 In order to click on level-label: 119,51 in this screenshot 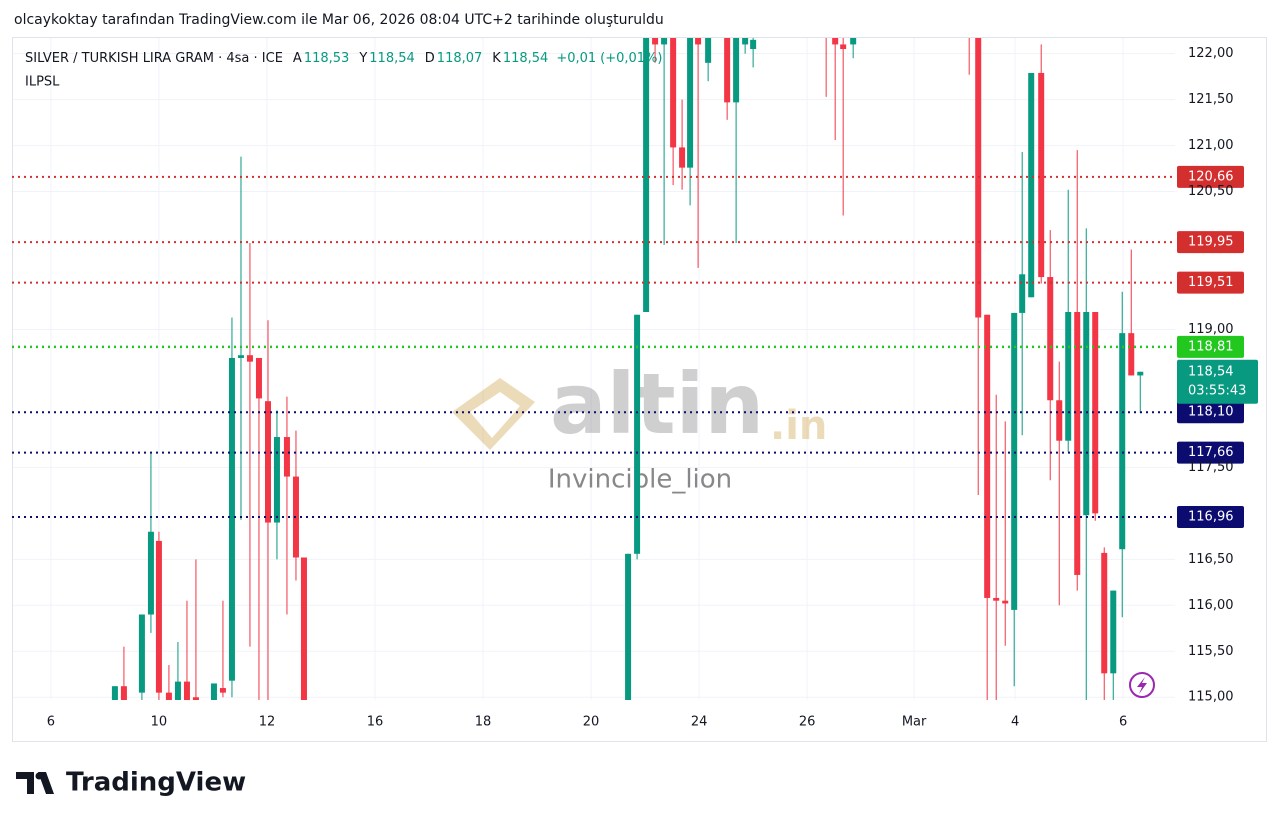, I will do `click(1211, 282)`.